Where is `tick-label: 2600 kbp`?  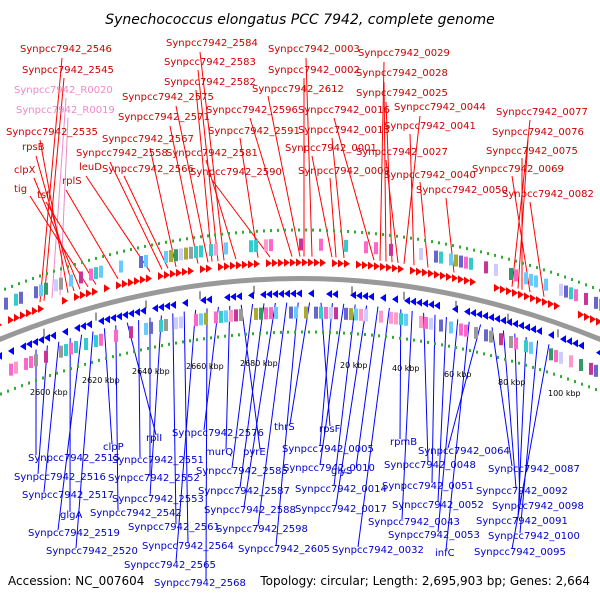 tick-label: 2600 kbp is located at coordinates (49, 392).